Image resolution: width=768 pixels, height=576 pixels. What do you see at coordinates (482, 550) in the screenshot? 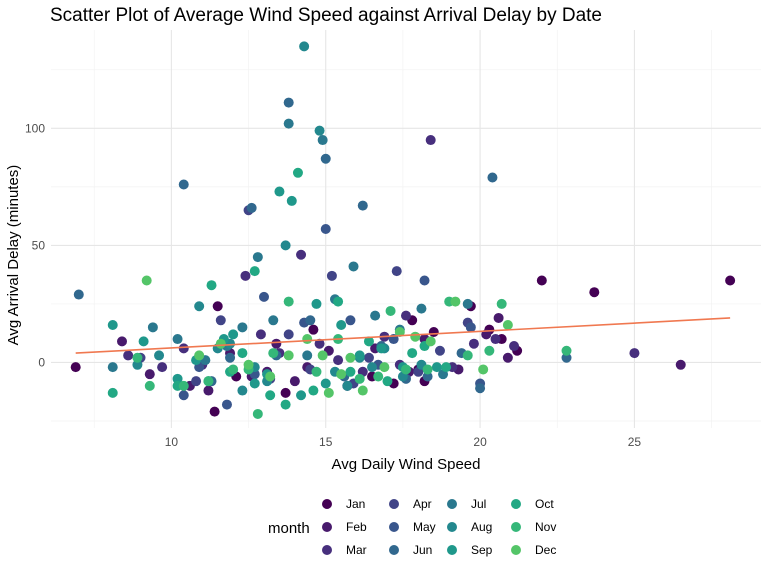
I see `legend-label-sep: Sep` at bounding box center [482, 550].